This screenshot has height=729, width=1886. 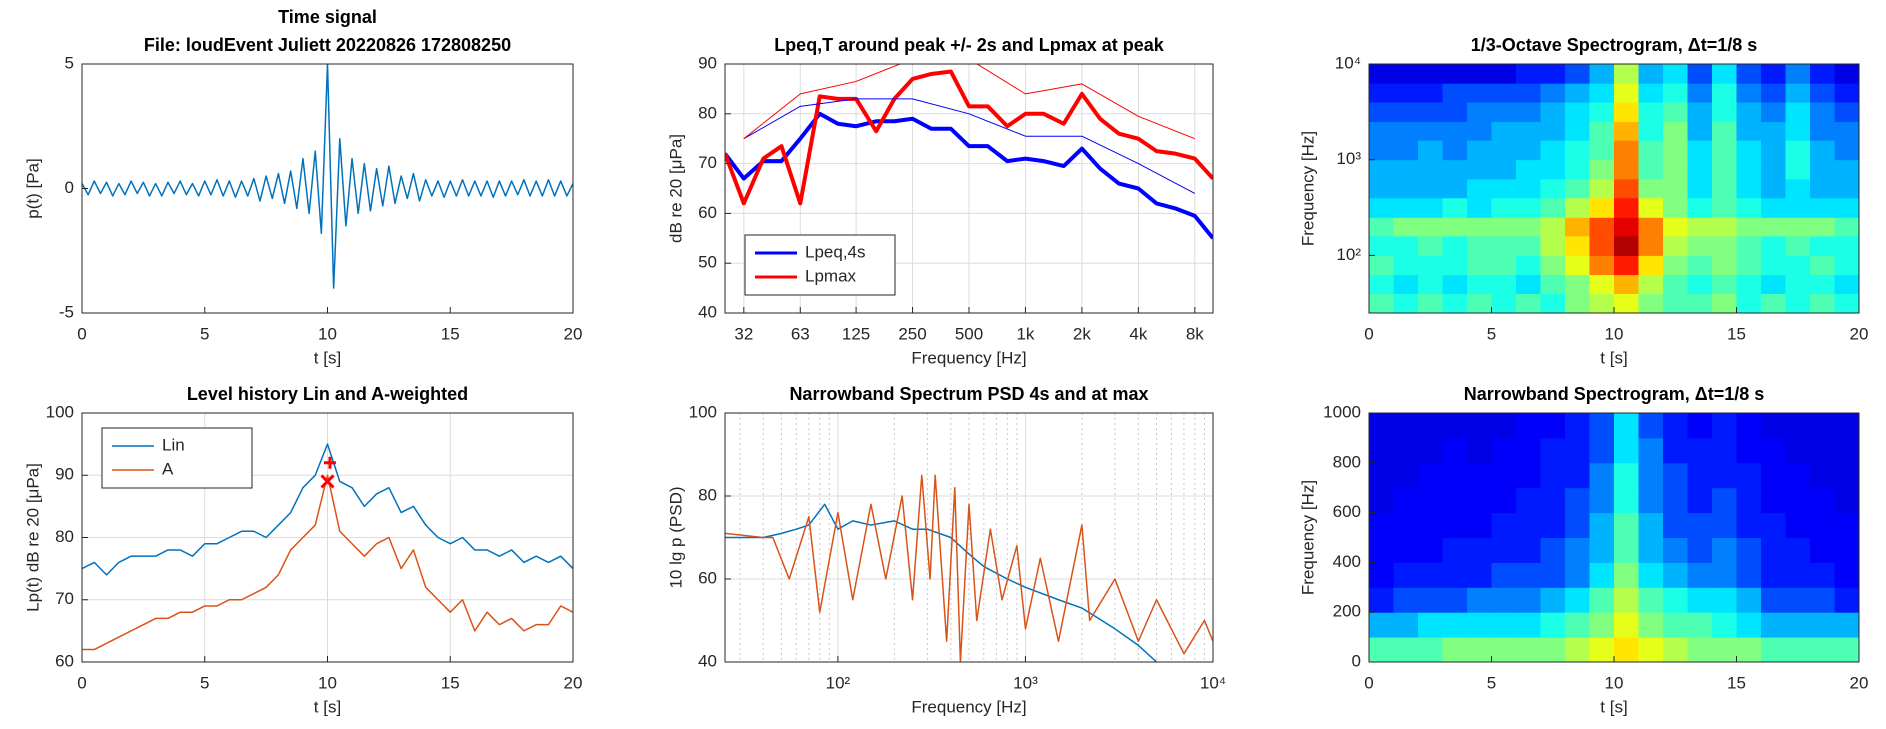 What do you see at coordinates (66, 311) in the screenshot?
I see `y-tick-label: -5` at bounding box center [66, 311].